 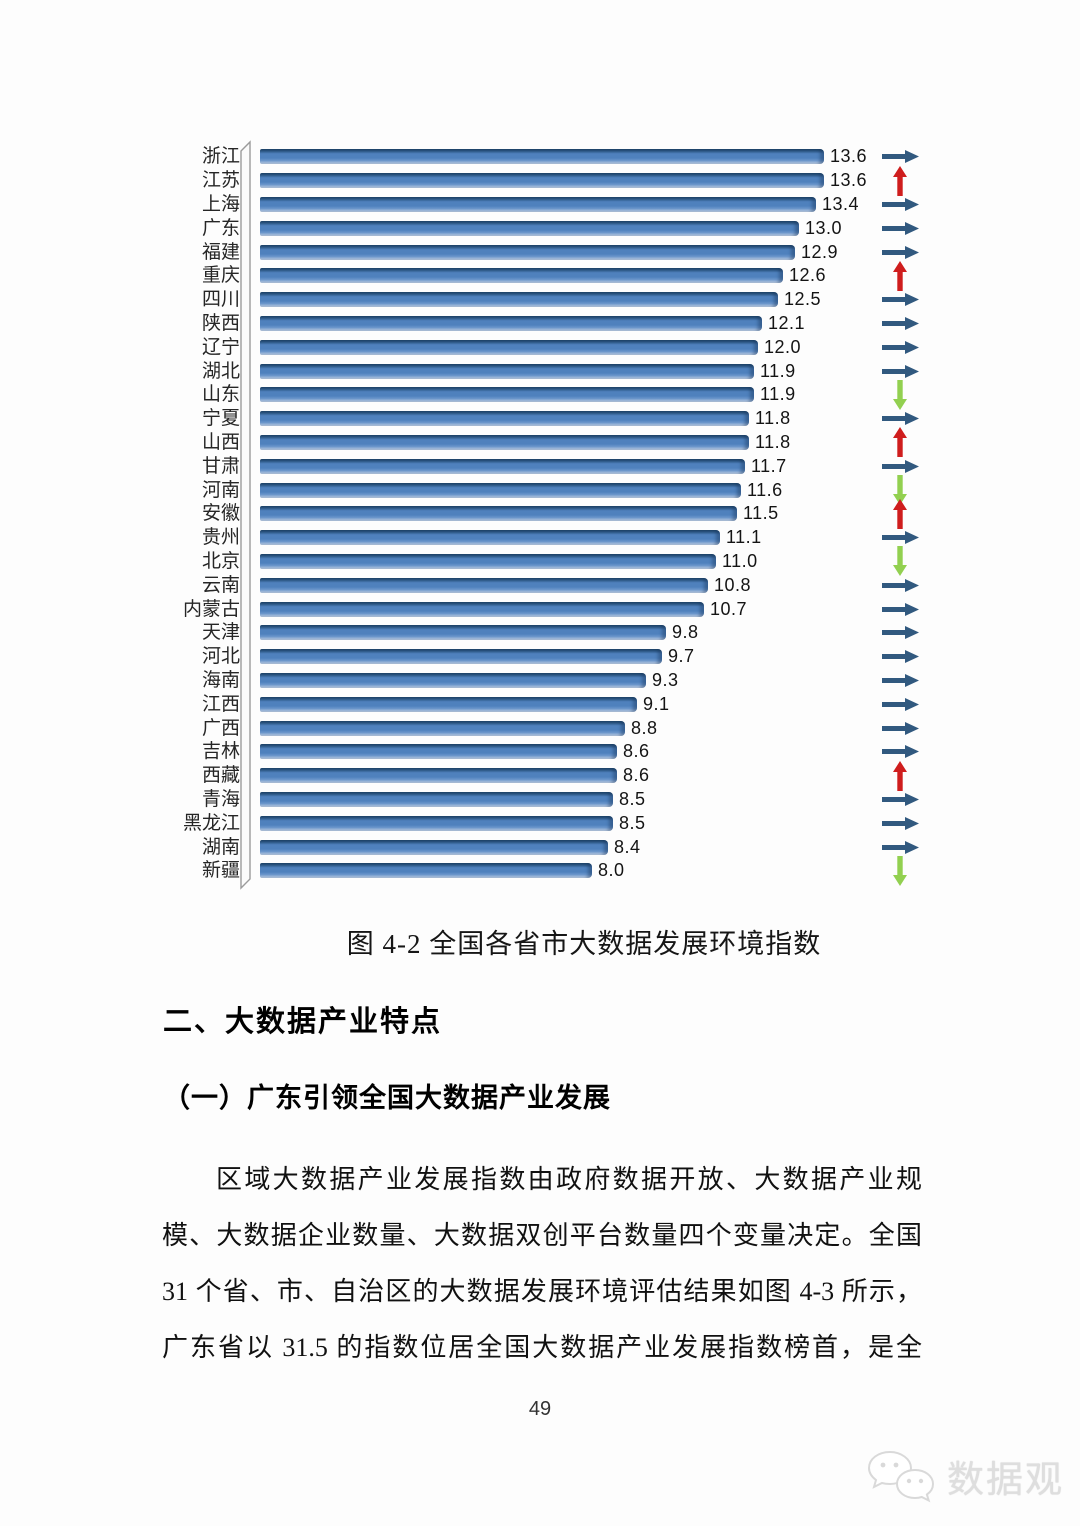 I want to click on axis-wall-3d-icon, so click(x=245, y=515).